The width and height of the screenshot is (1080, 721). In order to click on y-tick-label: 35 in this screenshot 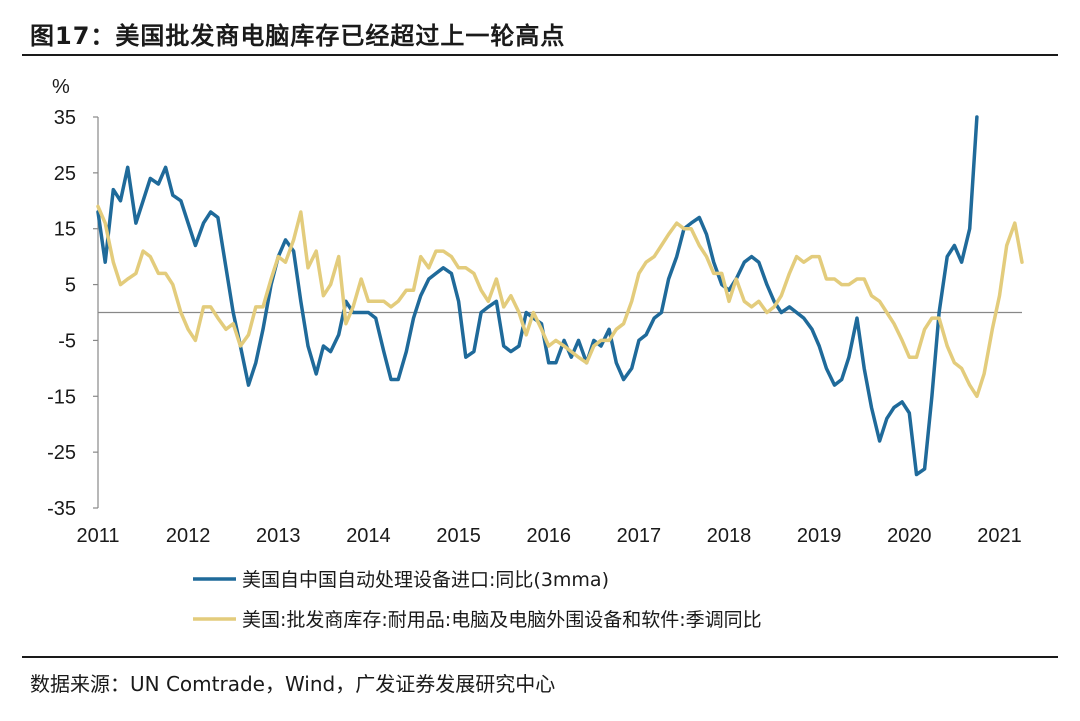, I will do `click(65, 118)`.